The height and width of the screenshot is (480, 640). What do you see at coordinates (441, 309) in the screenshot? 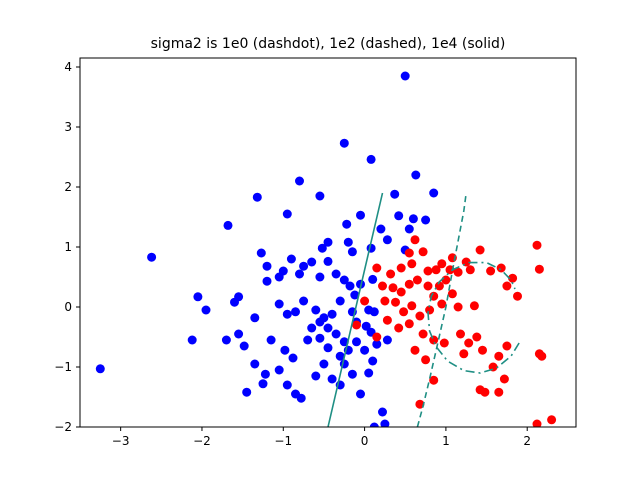
I see `boundary-dashed` at bounding box center [441, 309].